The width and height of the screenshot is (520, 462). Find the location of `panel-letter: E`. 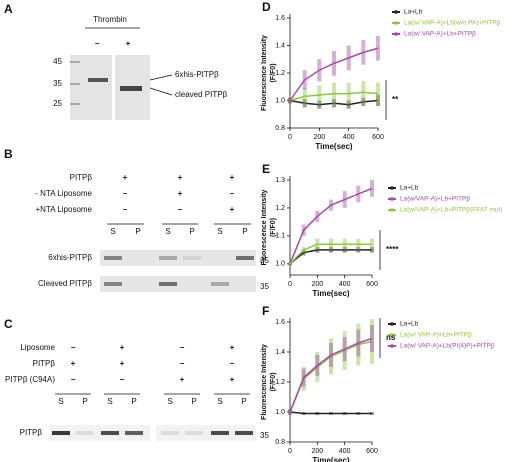

panel-letter: E is located at coordinates (266, 169).